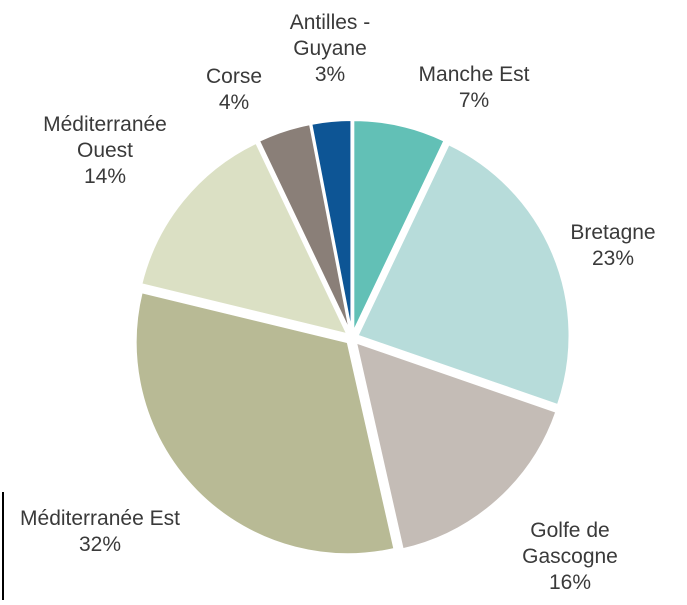  What do you see at coordinates (602, 246) in the screenshot?
I see `slice-label: Bretagne 23%` at bounding box center [602, 246].